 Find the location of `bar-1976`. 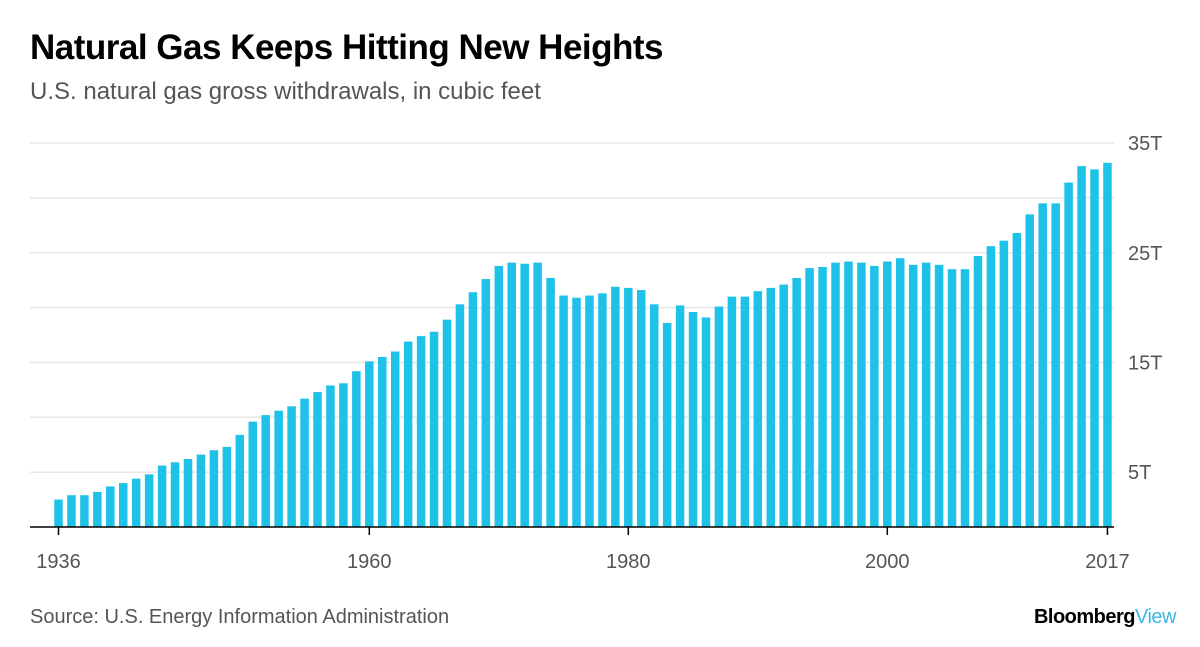

bar-1976 is located at coordinates (576, 412).